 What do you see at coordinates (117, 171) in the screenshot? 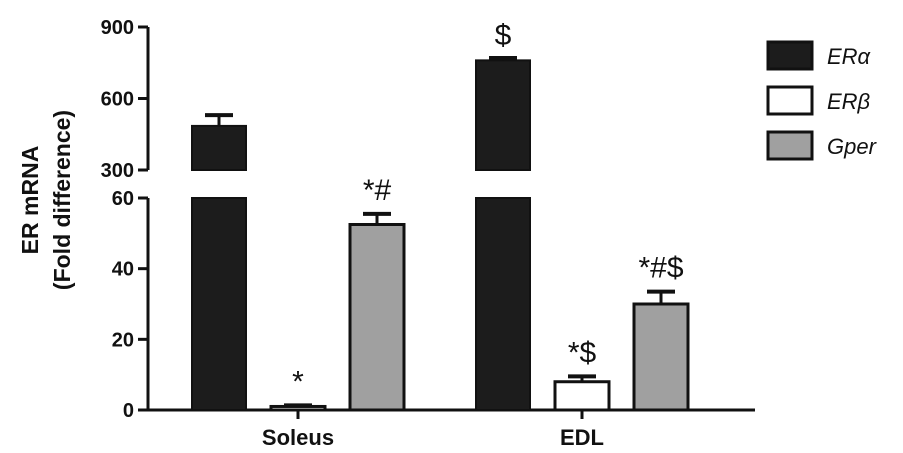
I see `y-tick-label: 300` at bounding box center [117, 171].